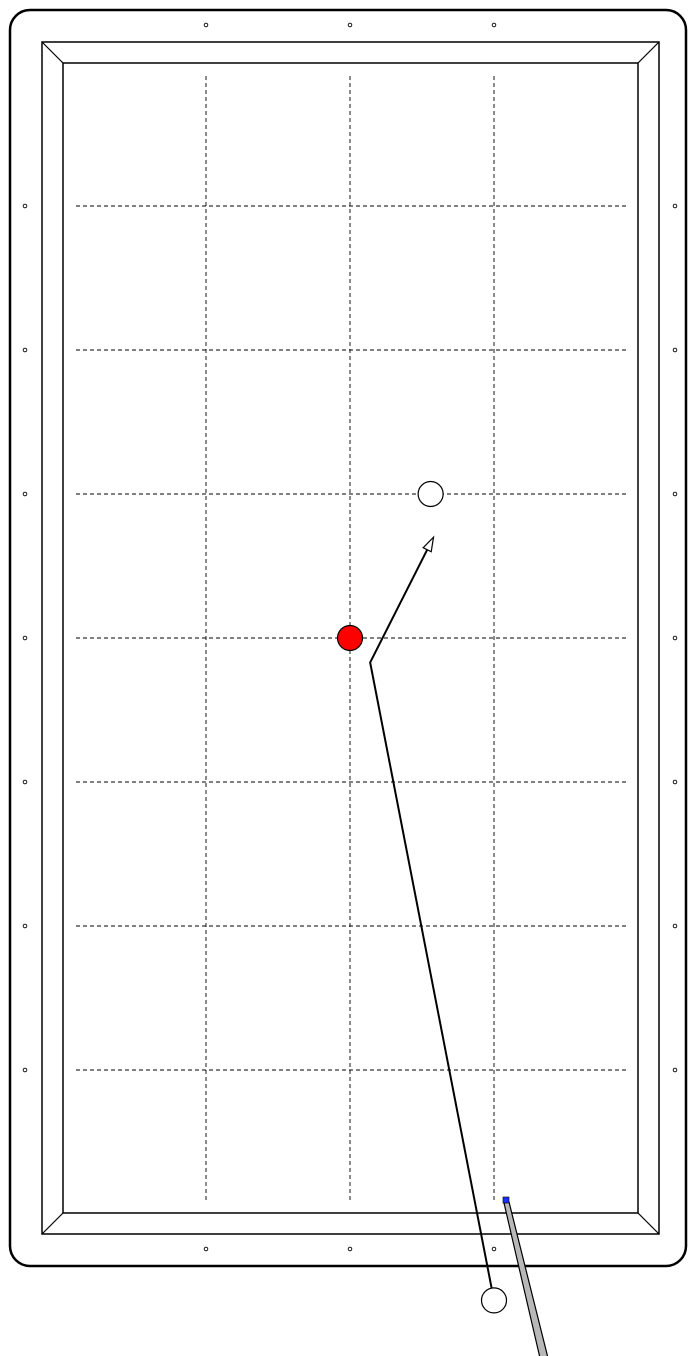  I want to click on red-ball, so click(350, 638).